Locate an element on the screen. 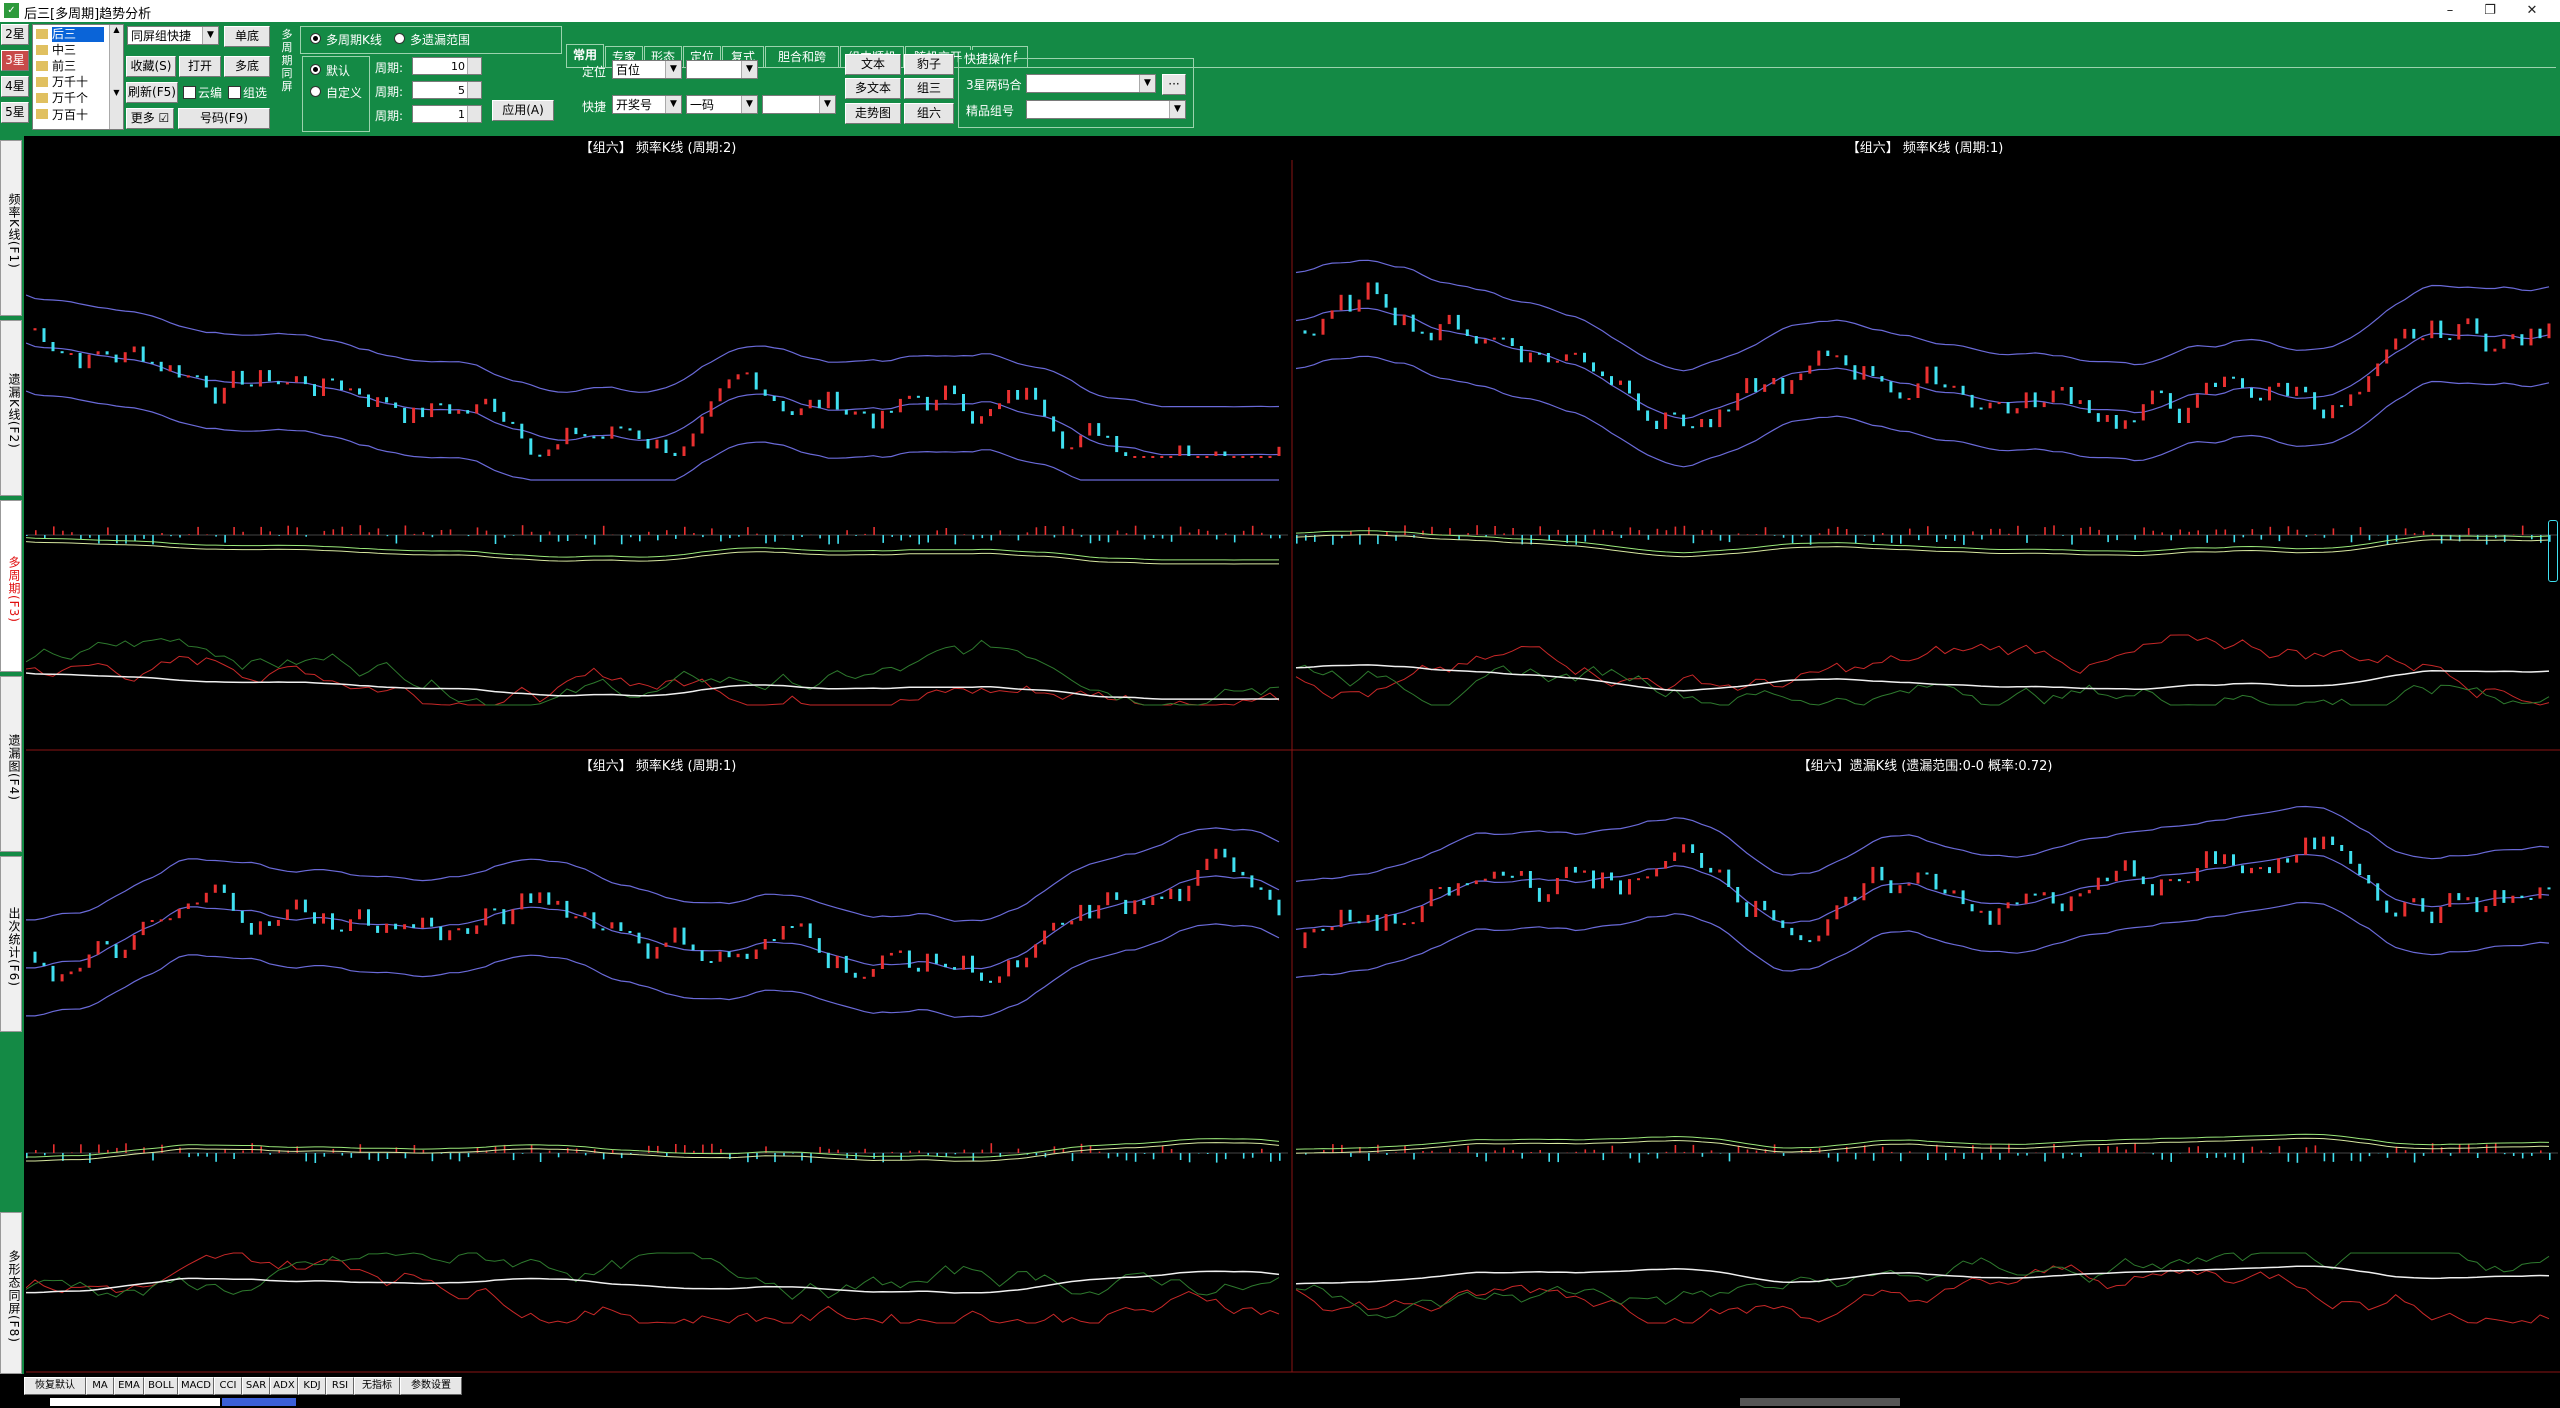  minimize-button: – is located at coordinates (2450, 10).